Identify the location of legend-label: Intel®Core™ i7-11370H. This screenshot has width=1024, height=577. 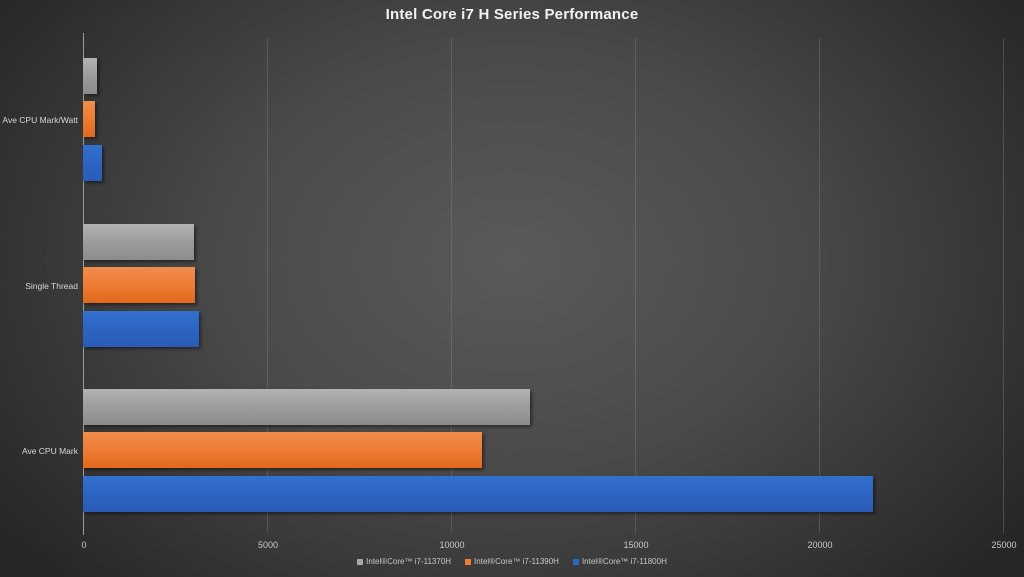
(409, 561).